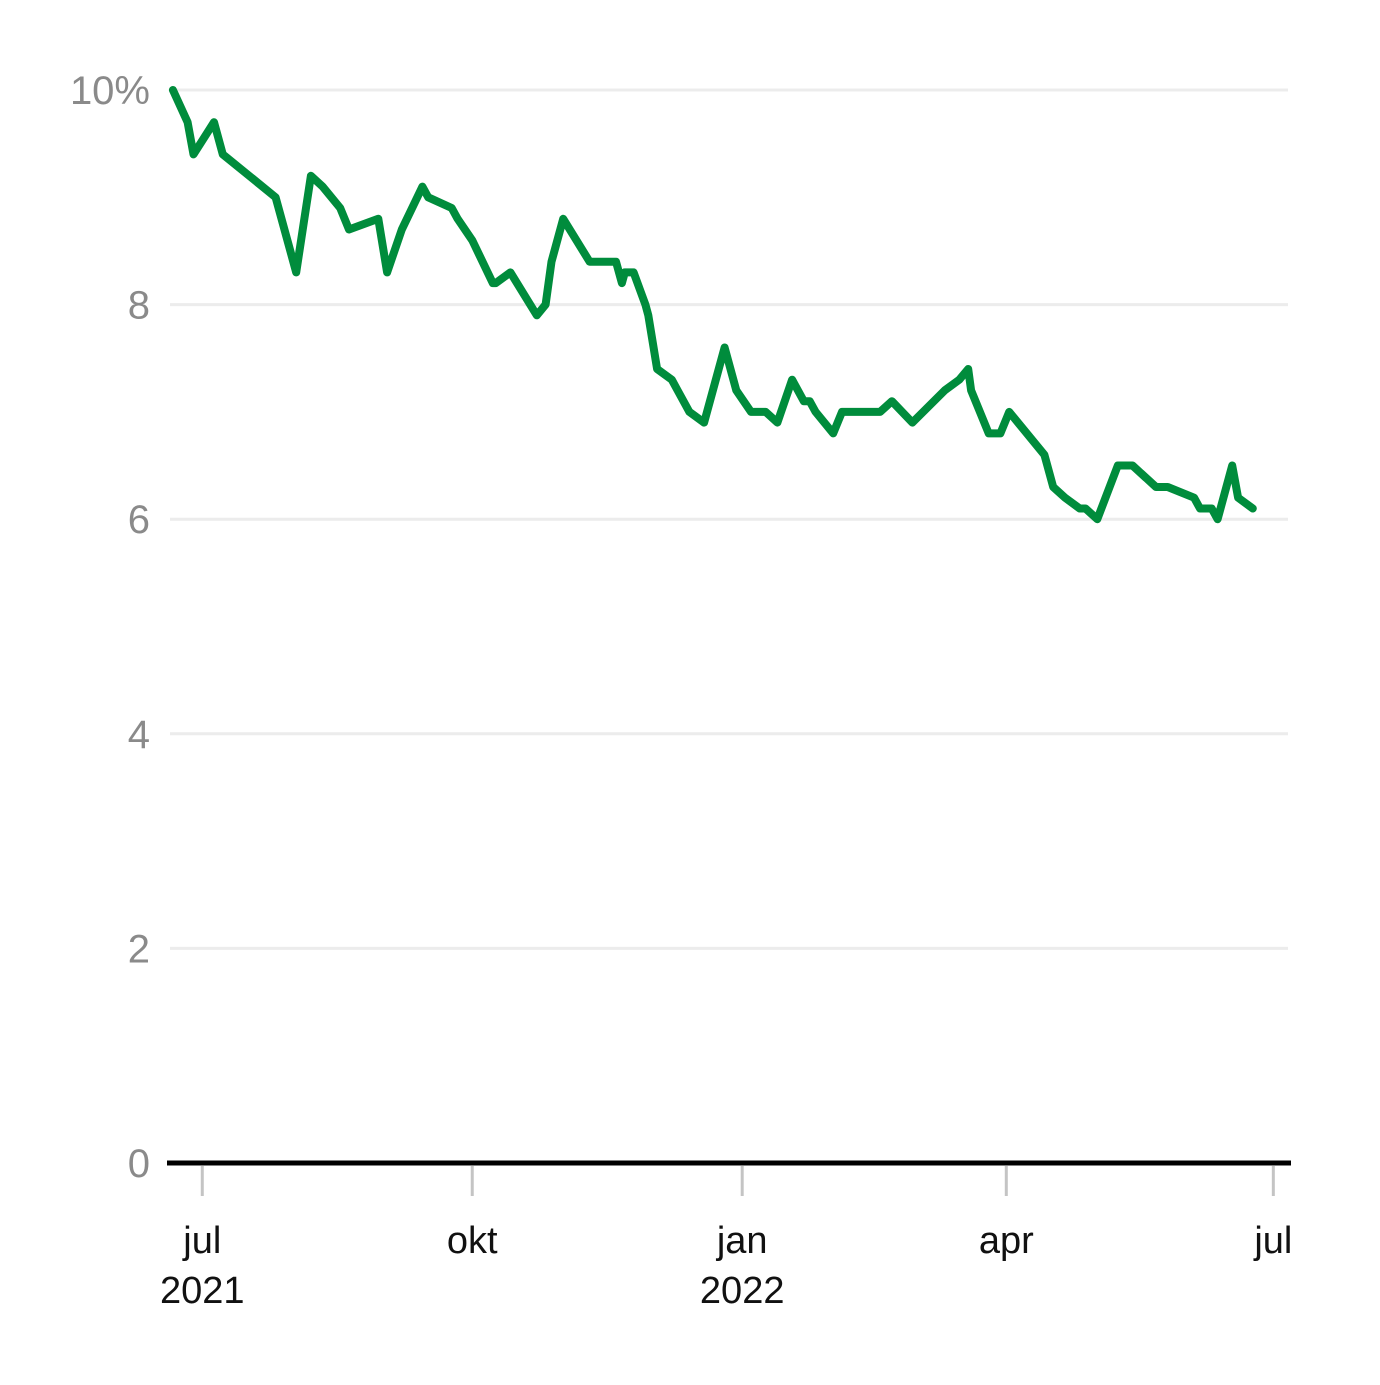 The image size is (1380, 1385). Describe the element at coordinates (202, 1291) in the screenshot. I see `x-tick-year-label: 2021` at that location.